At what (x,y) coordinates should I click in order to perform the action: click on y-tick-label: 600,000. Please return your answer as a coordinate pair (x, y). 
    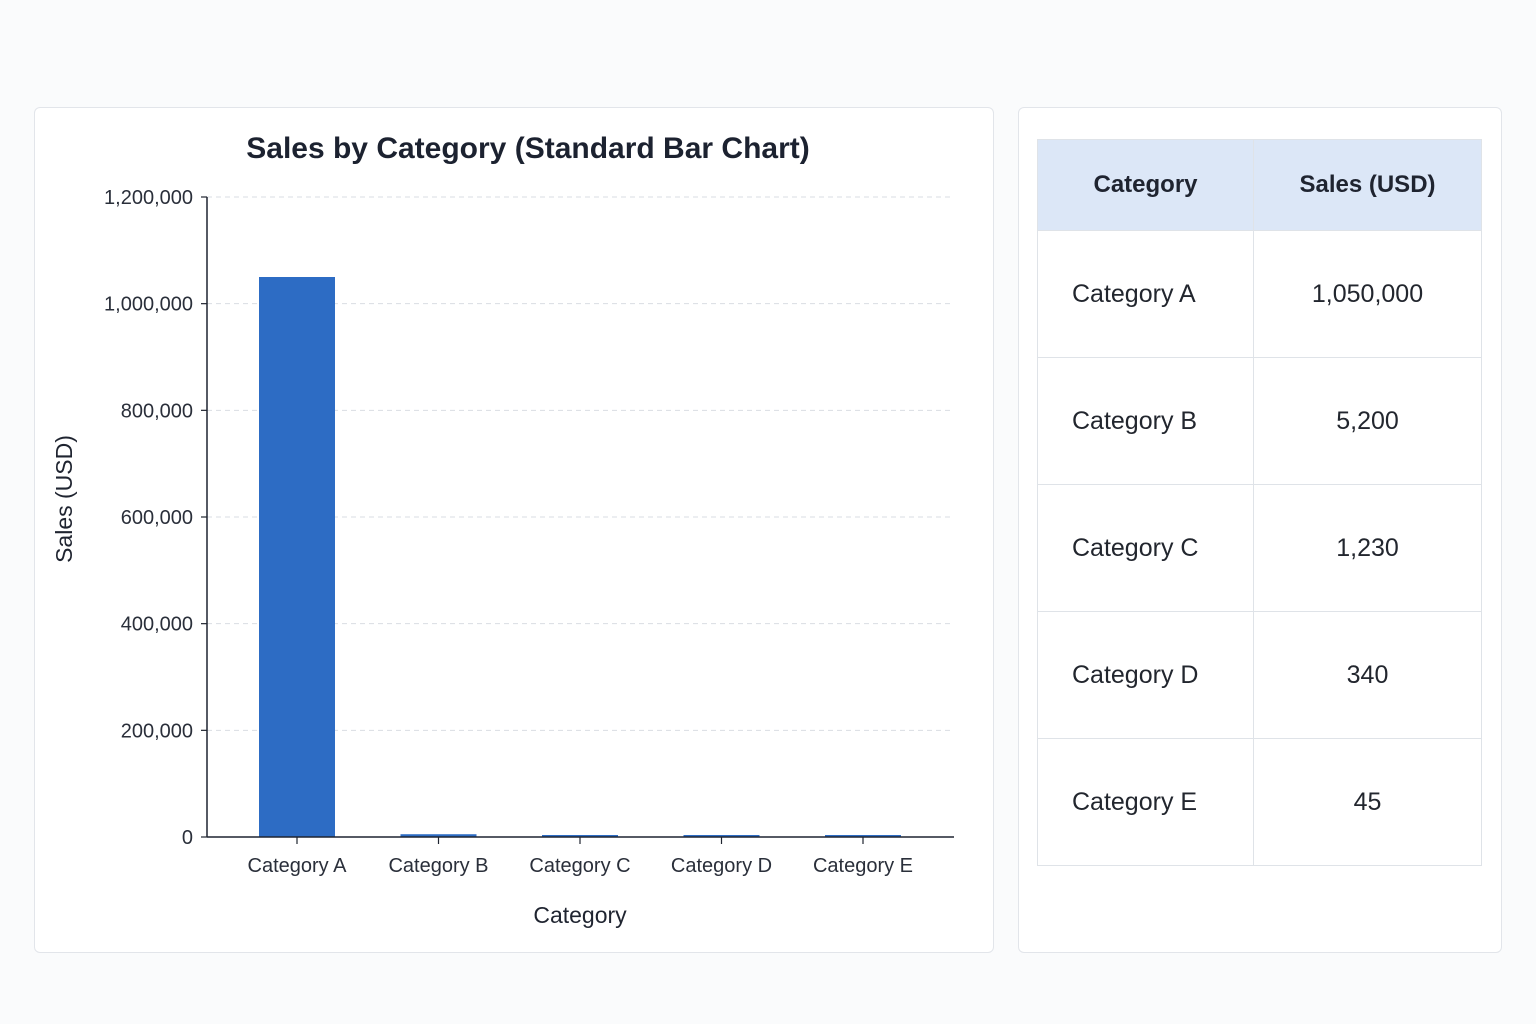
    Looking at the image, I should click on (157, 518).